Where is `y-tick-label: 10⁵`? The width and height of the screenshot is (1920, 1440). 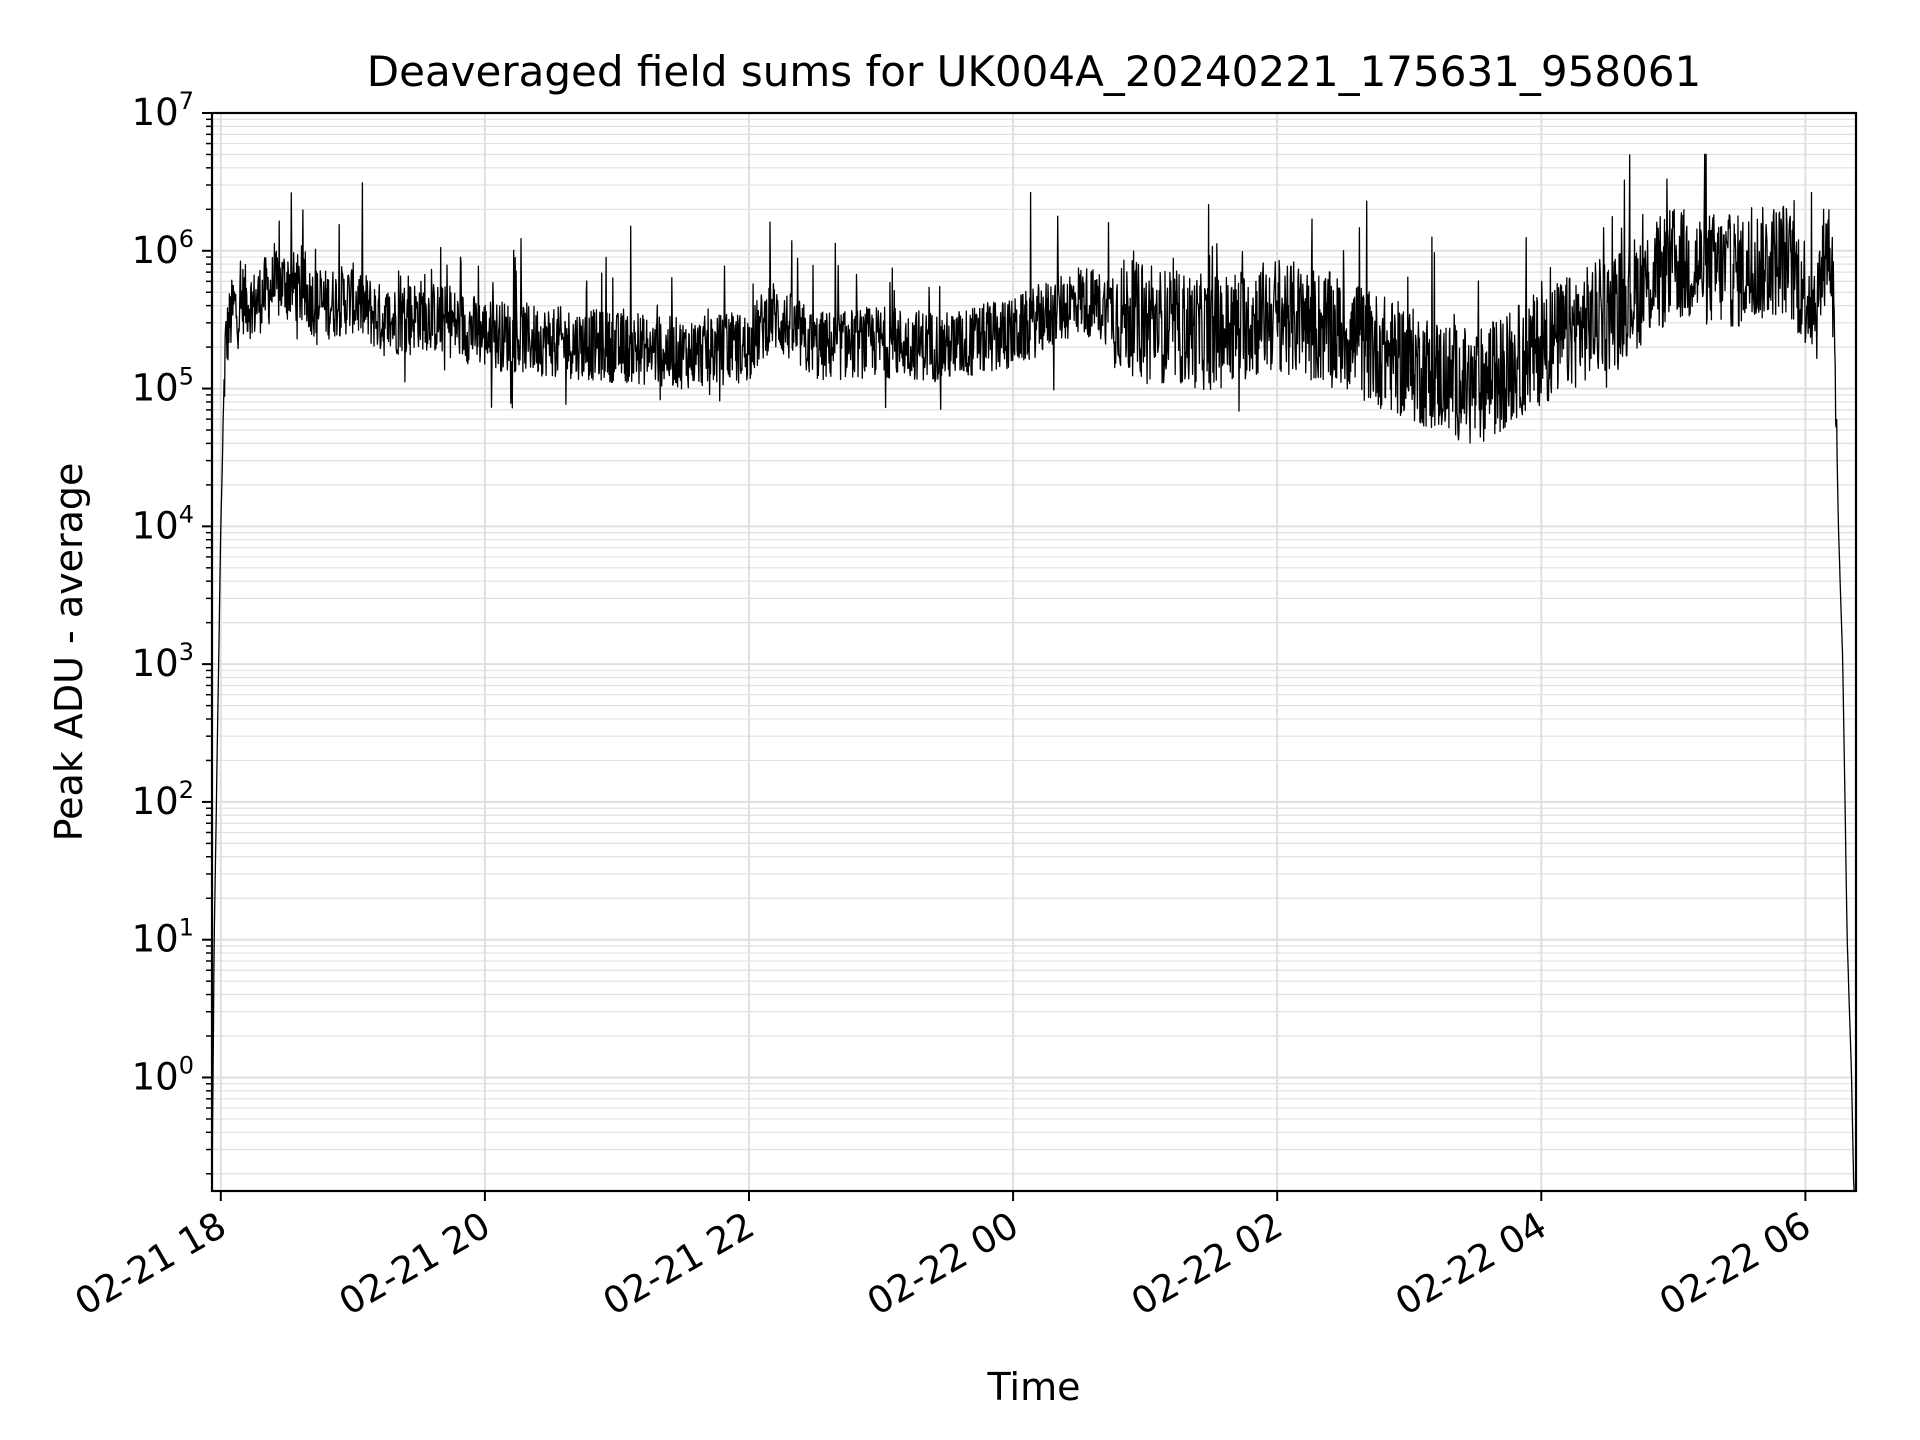
y-tick-label: 10⁵ is located at coordinates (163, 386).